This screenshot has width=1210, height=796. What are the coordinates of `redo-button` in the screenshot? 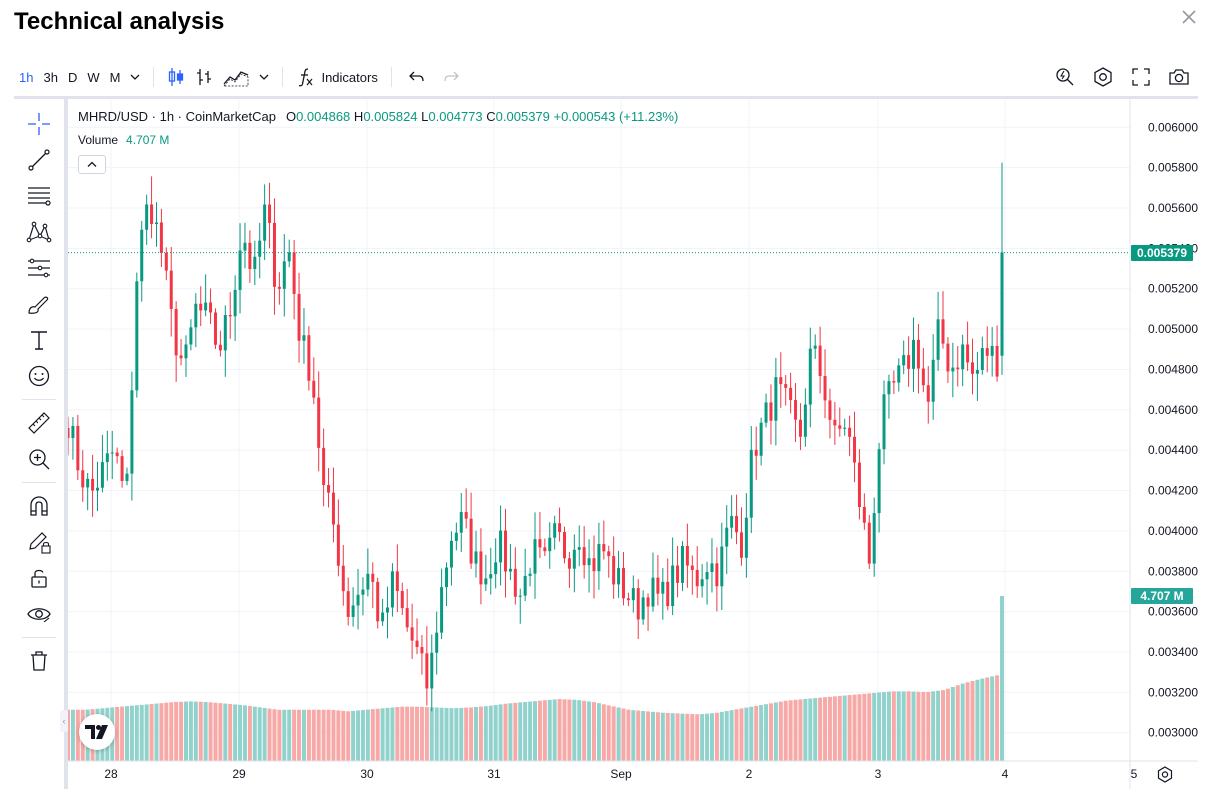 It's located at (451, 77).